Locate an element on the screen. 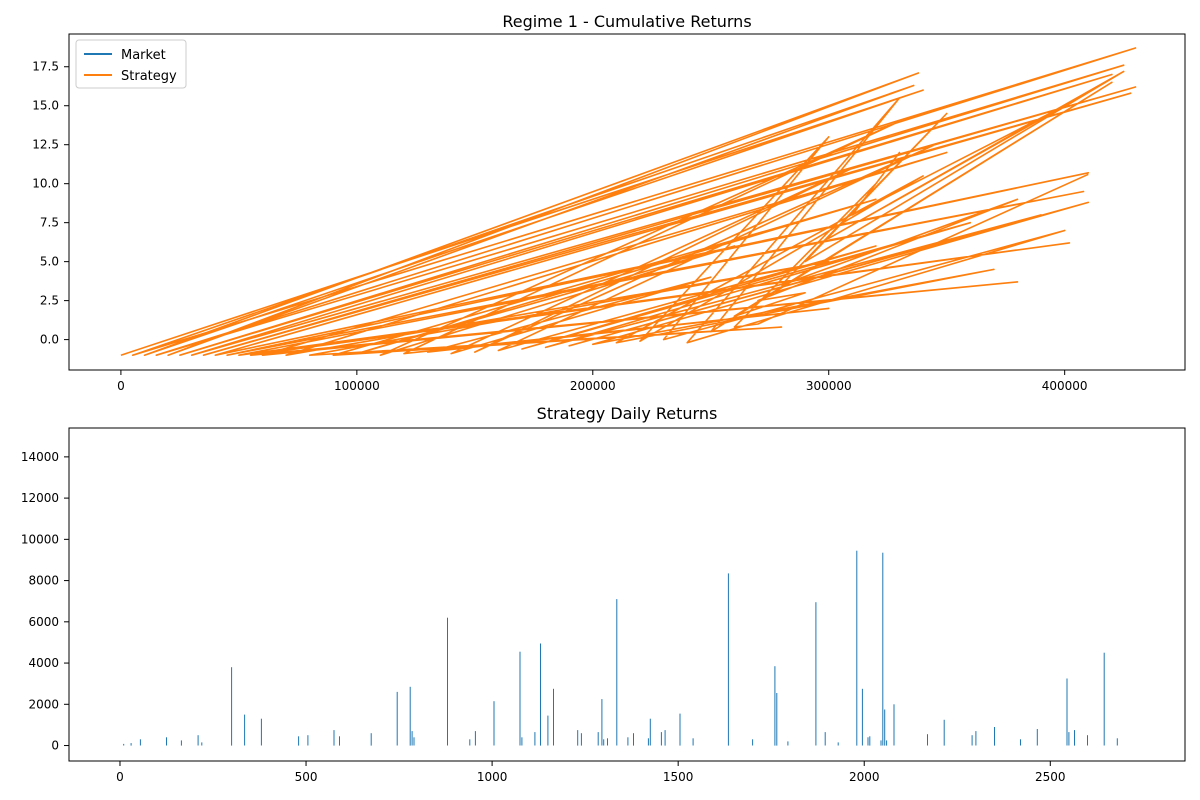  y-tick-label: 4000 is located at coordinates (43, 663).